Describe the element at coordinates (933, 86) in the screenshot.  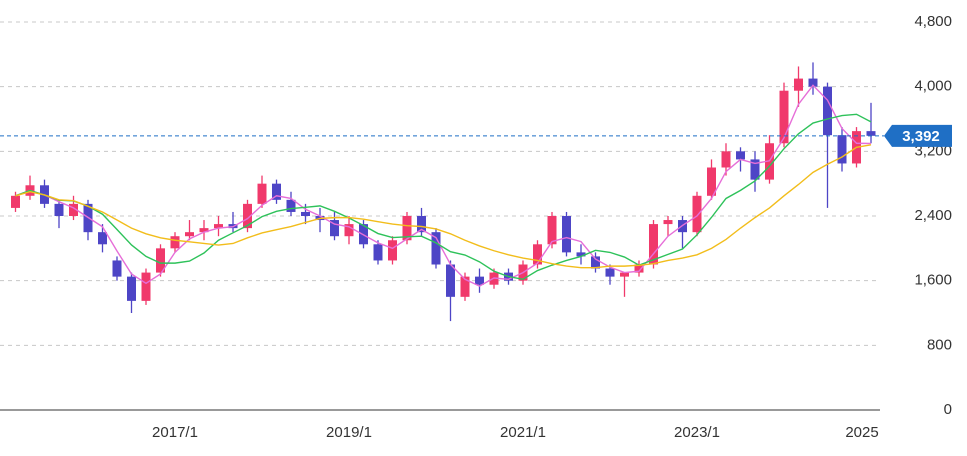
I see `y-tick-label: 4,000` at that location.